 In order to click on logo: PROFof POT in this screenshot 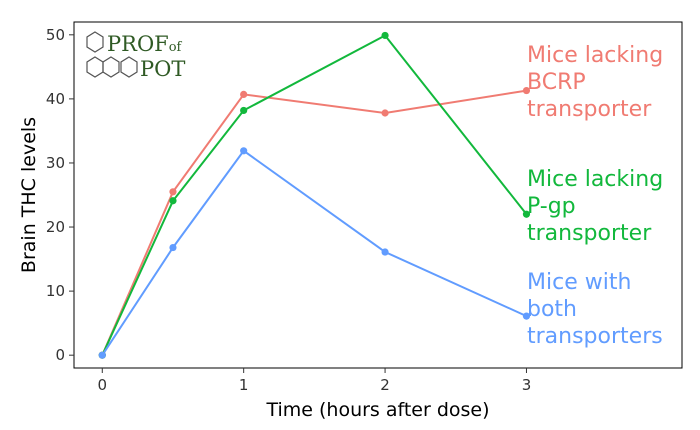, I will do `click(135, 56)`.